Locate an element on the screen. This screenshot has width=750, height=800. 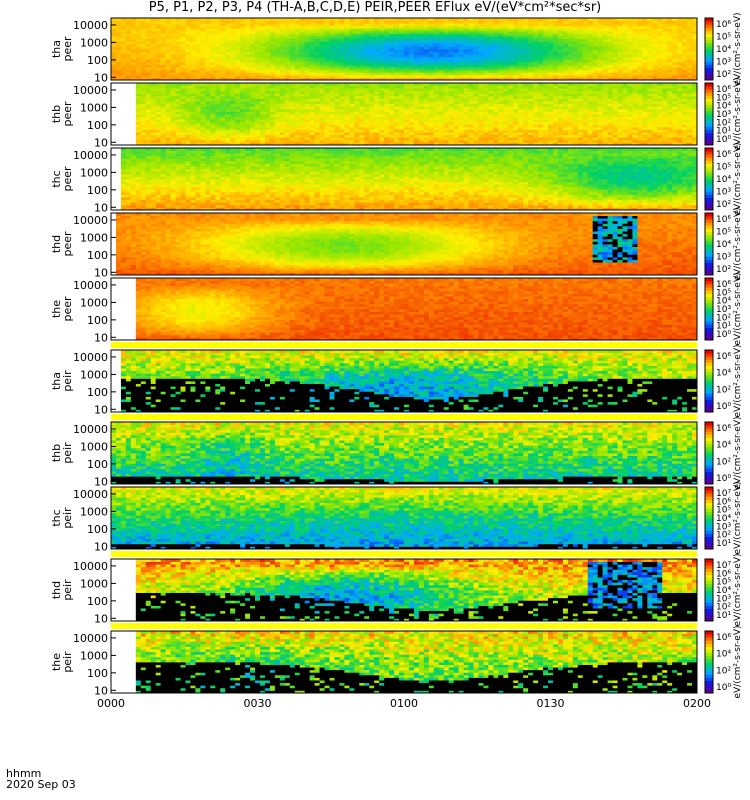
panel-y-label: tha is located at coordinates (56, 49).